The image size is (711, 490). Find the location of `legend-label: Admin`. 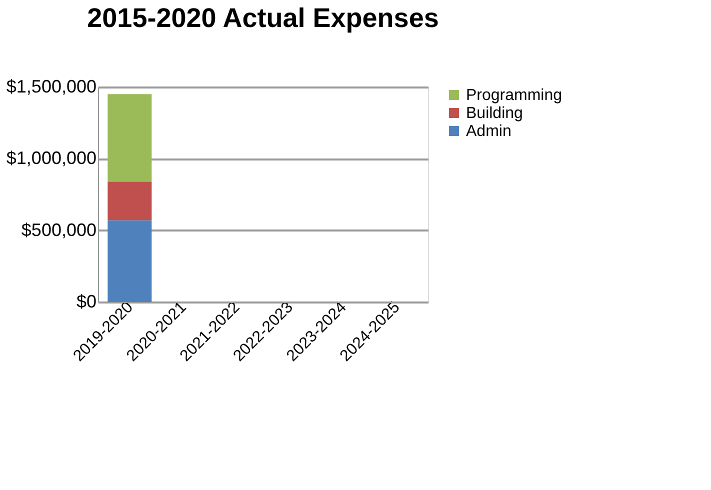

legend-label: Admin is located at coordinates (489, 131).